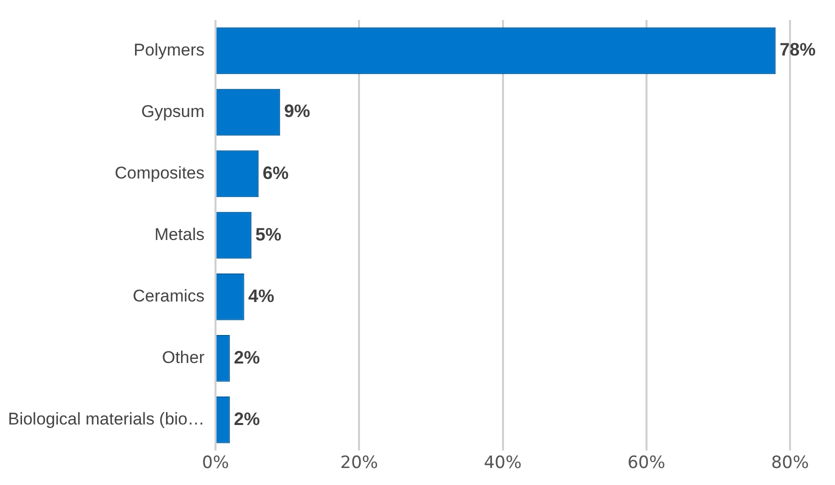  Describe the element at coordinates (798, 50) in the screenshot. I see `data-label: 78%` at that location.